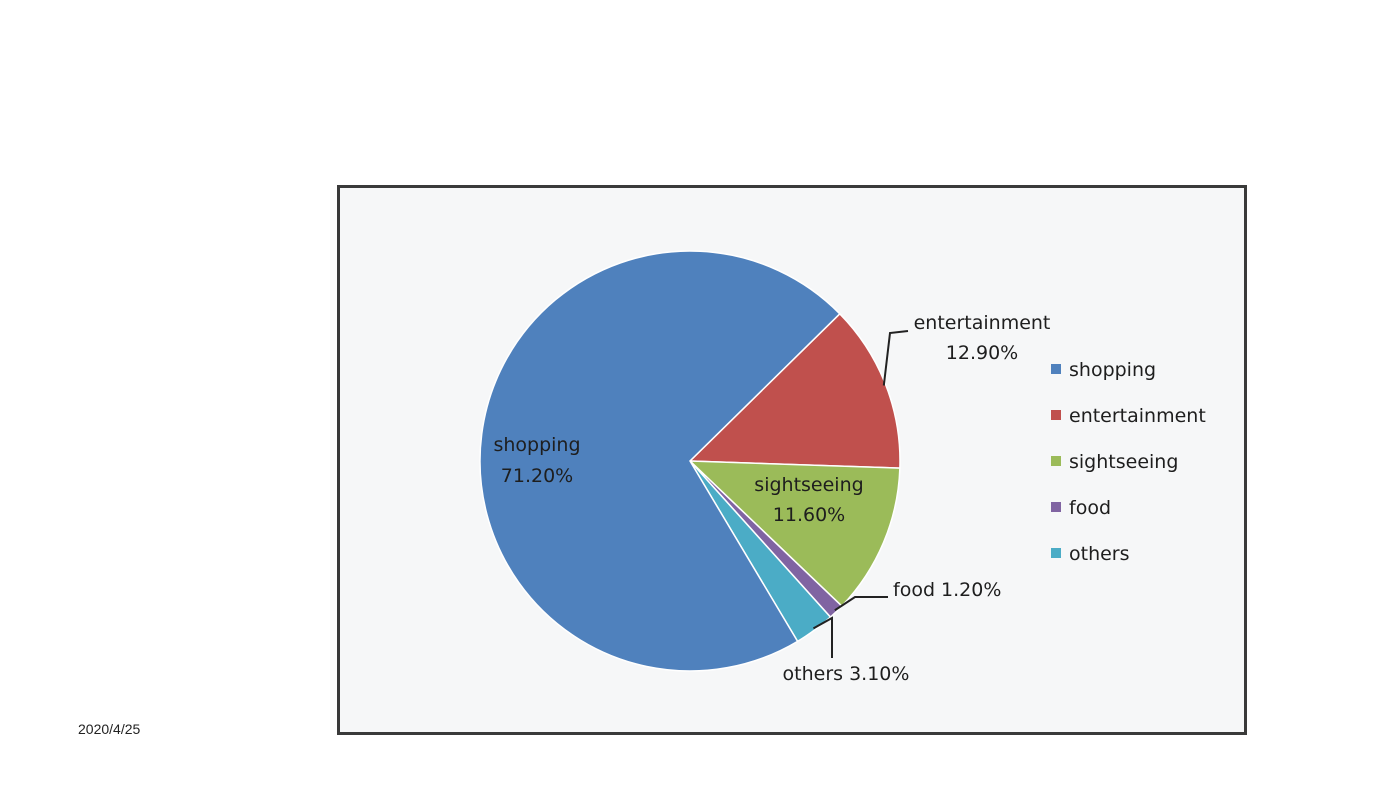 This screenshot has width=1399, height=787. What do you see at coordinates (794, 534) in the screenshot?
I see `pie-slice-sightseeing` at bounding box center [794, 534].